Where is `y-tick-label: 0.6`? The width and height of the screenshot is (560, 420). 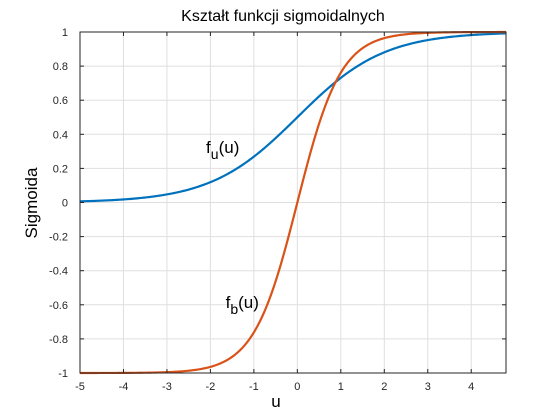 y-tick-label: 0.6 is located at coordinates (60, 101).